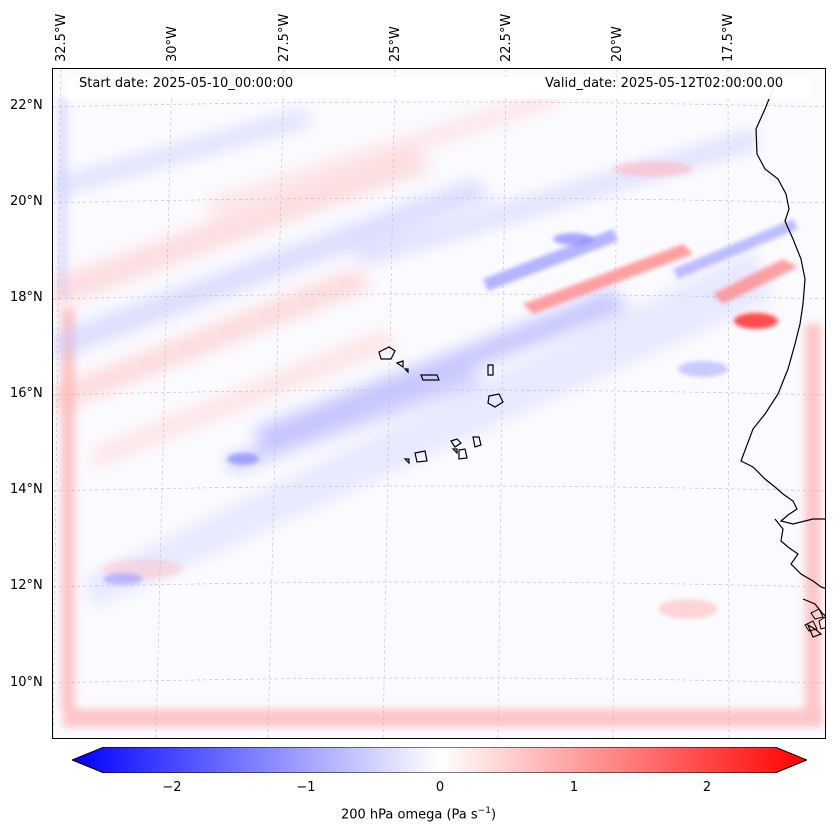 The width and height of the screenshot is (837, 839). What do you see at coordinates (26, 585) in the screenshot?
I see `lat-label-12n: 12°N` at bounding box center [26, 585].